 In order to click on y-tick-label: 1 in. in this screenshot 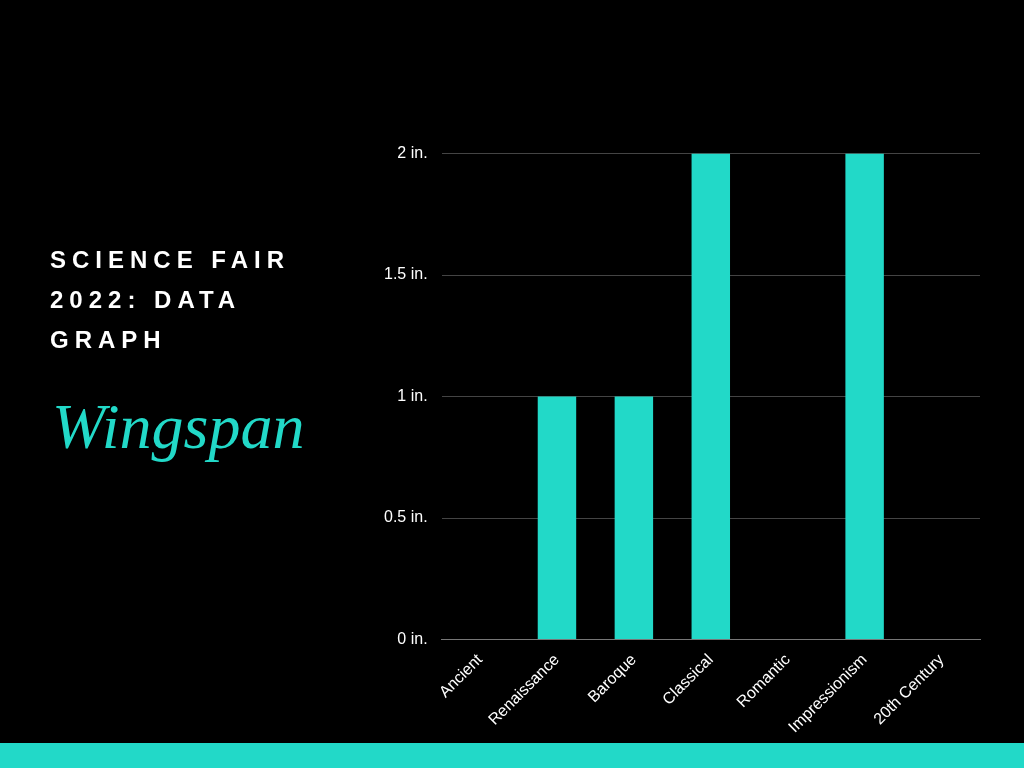, I will do `click(412, 395)`.